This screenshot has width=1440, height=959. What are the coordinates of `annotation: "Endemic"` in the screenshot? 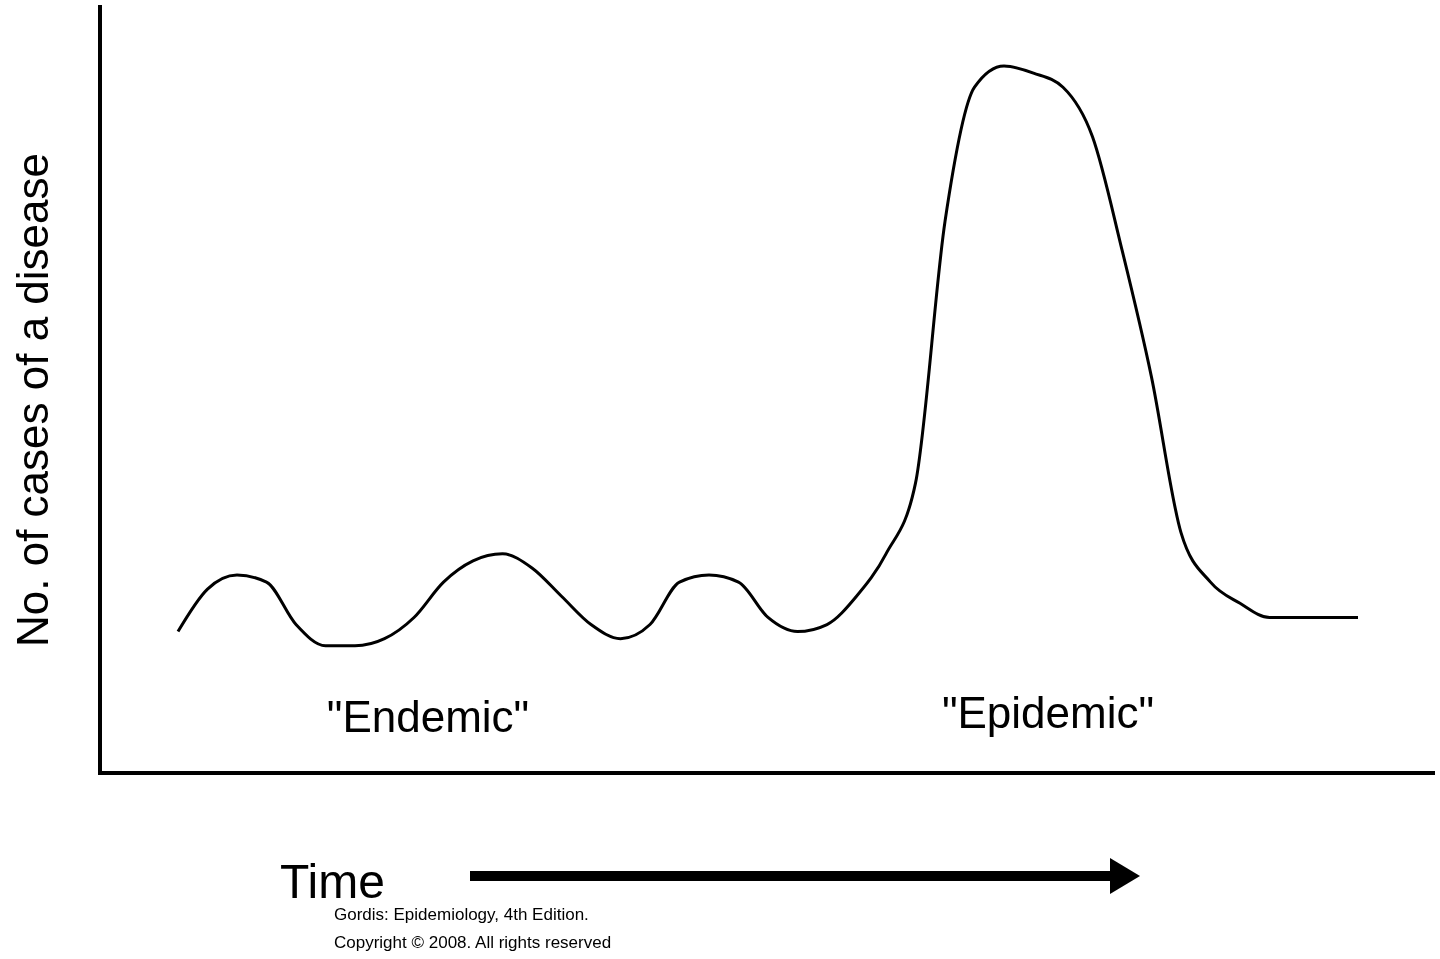 It's located at (428, 716).